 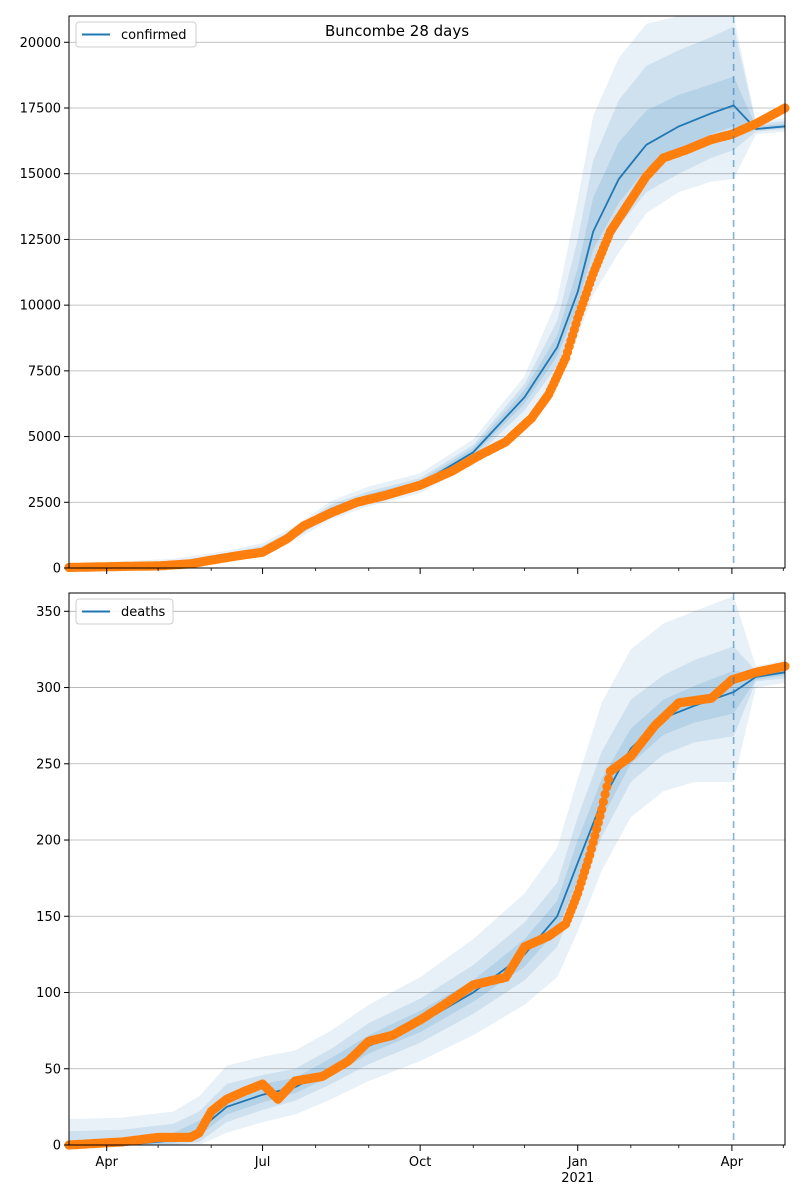 I want to click on deaths-legend-label: deaths, so click(x=143, y=612).